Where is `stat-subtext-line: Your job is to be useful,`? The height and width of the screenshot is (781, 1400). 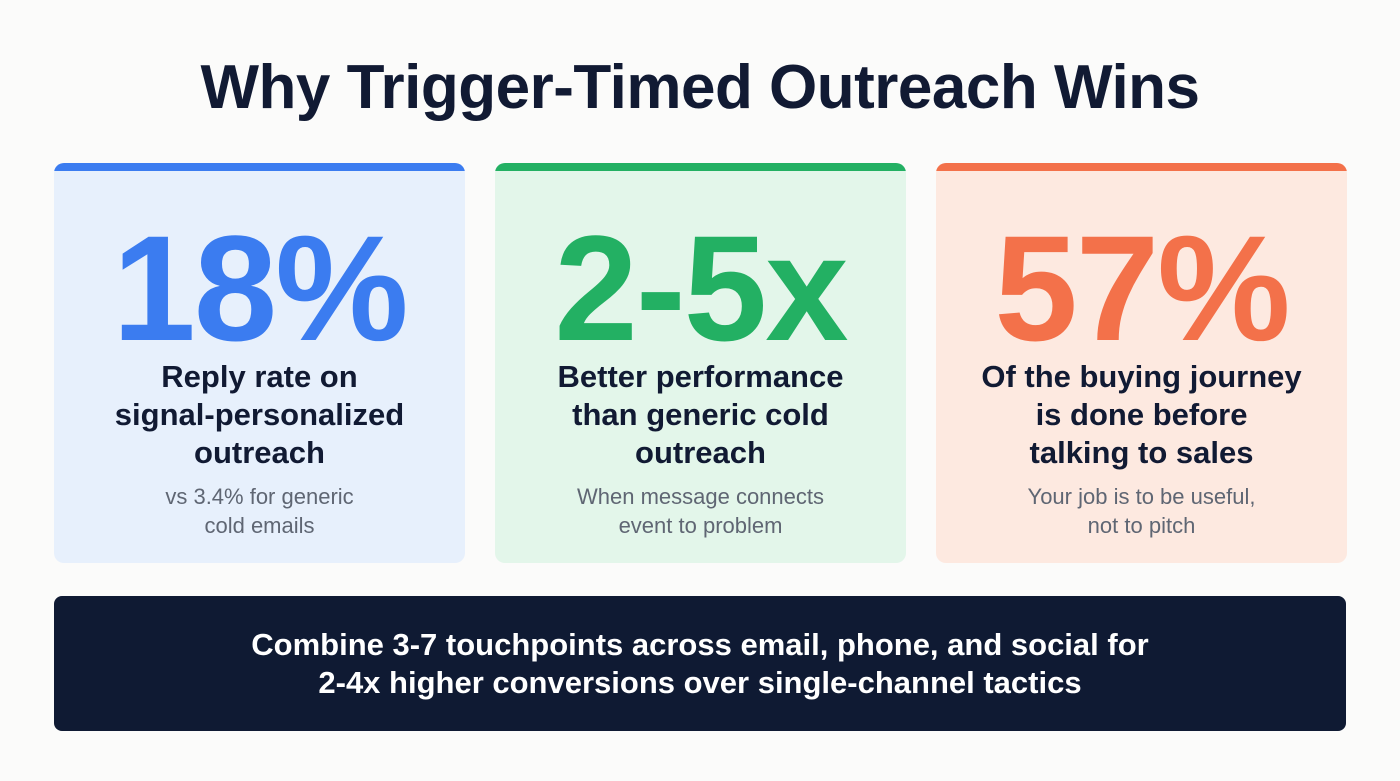 stat-subtext-line: Your job is to be useful, is located at coordinates (1141, 496).